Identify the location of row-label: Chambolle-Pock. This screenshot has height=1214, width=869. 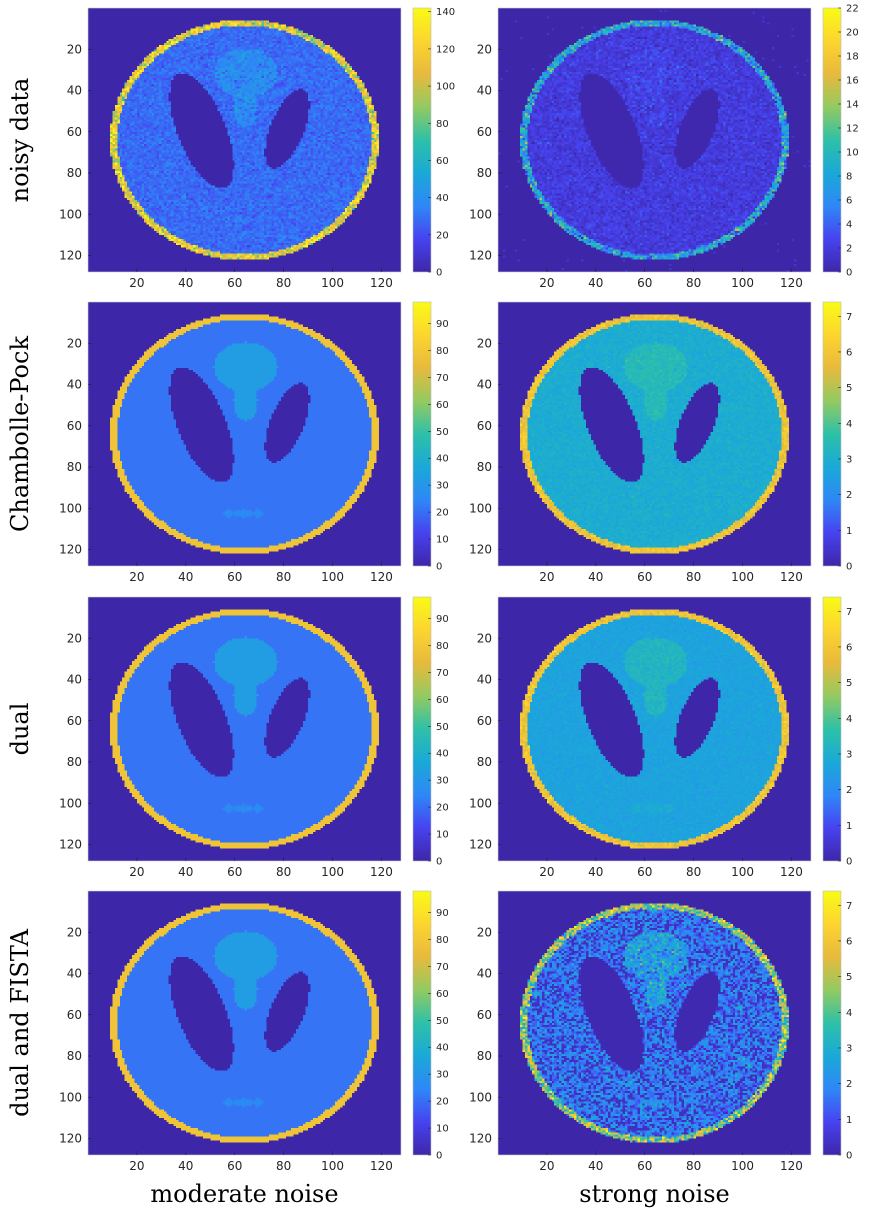
(20, 434).